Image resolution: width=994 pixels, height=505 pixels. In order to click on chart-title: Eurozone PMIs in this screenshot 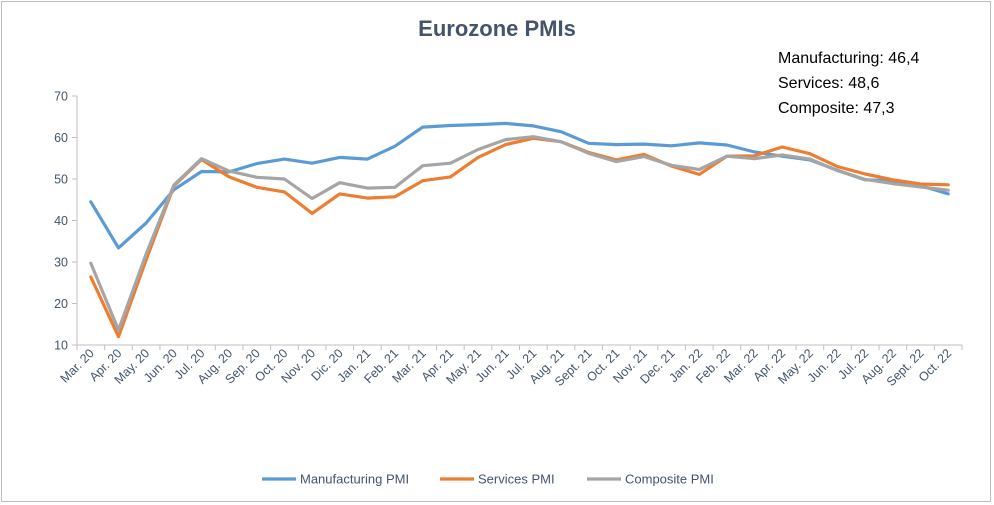, I will do `click(497, 28)`.